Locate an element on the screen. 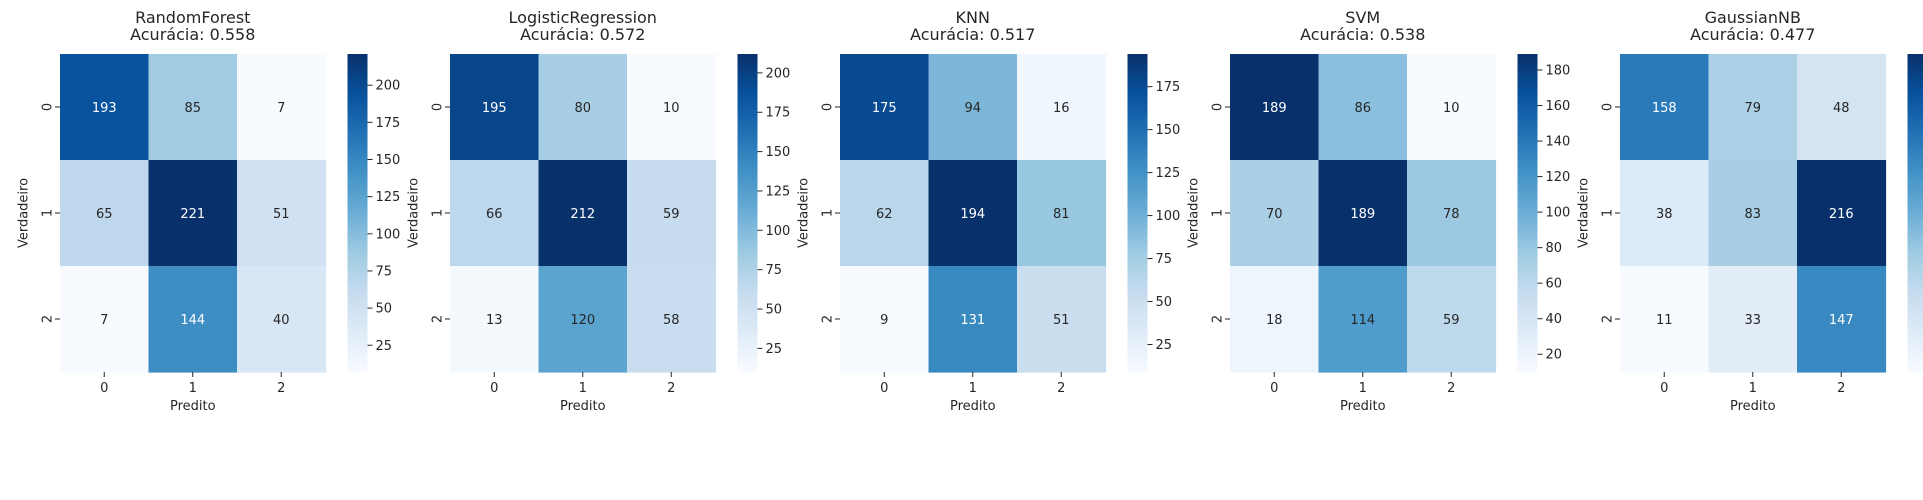  cell-value-label: 66 is located at coordinates (494, 214).